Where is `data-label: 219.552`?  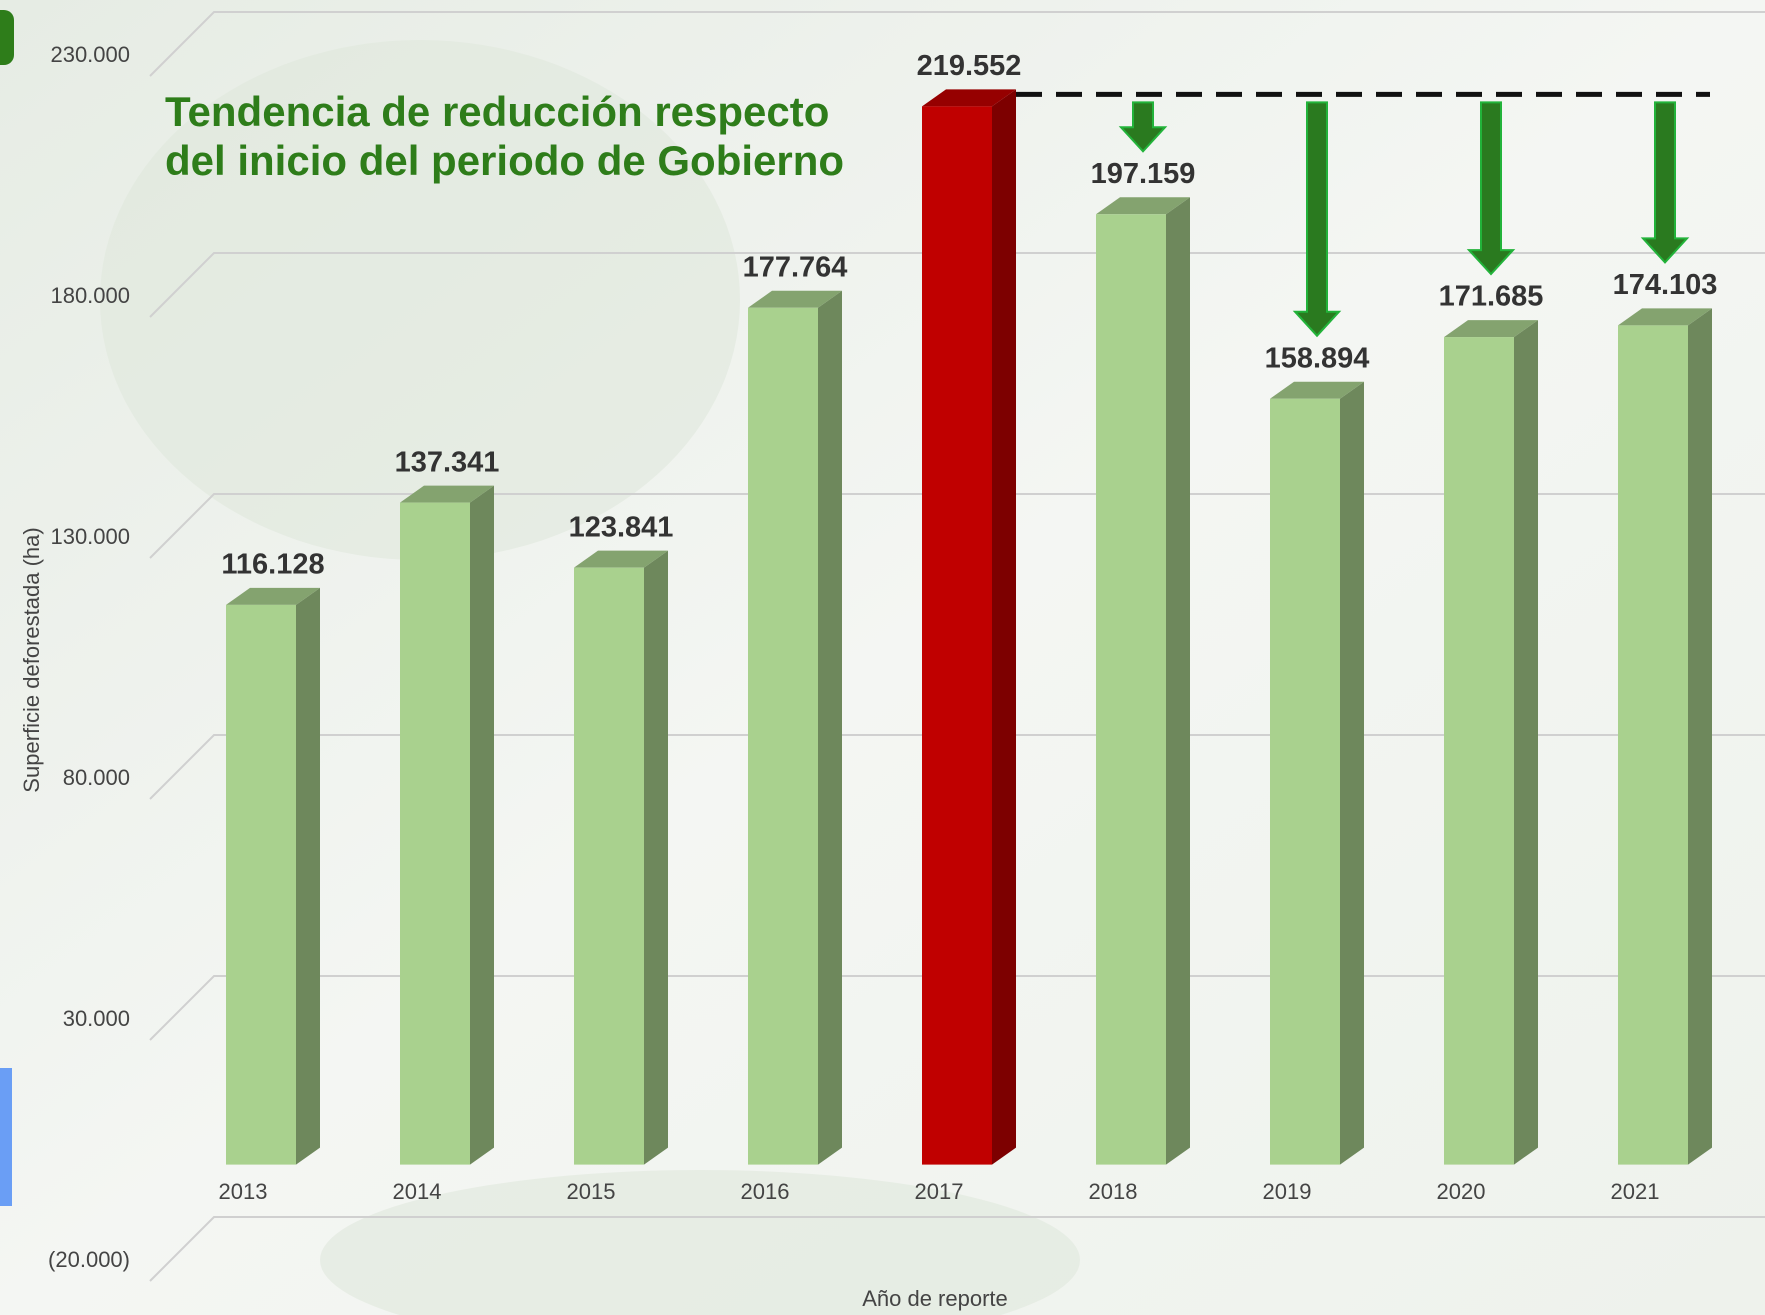
data-label: 219.552 is located at coordinates (969, 66).